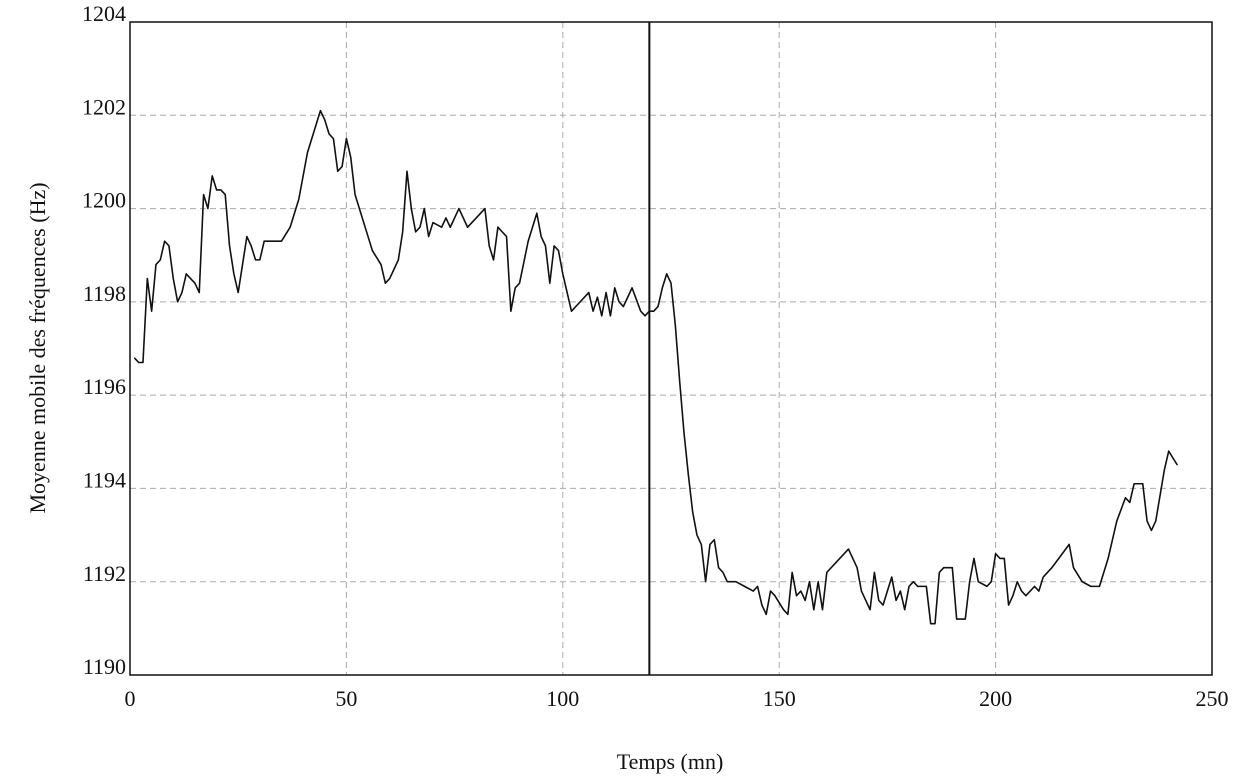  What do you see at coordinates (37, 347) in the screenshot?
I see `y-axis-label: Moyenne mobile des fréquences (Hz)` at bounding box center [37, 347].